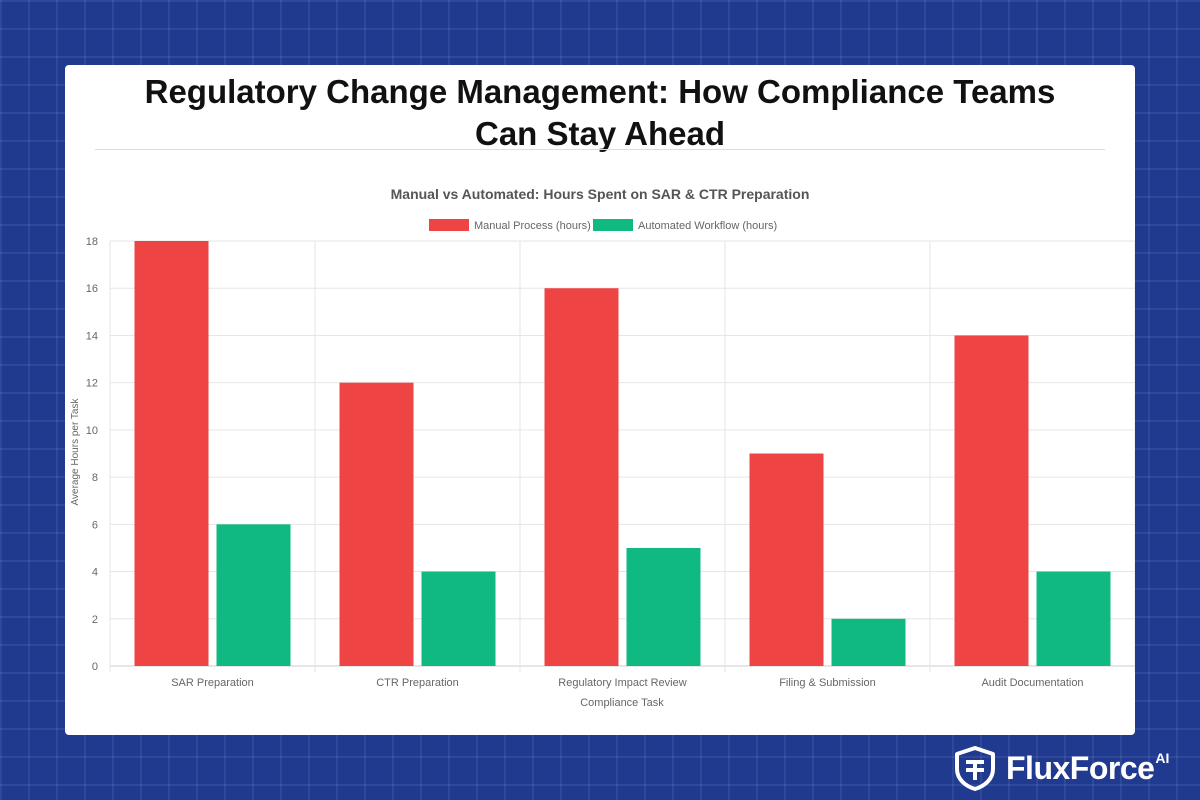 This screenshot has width=1200, height=800. Describe the element at coordinates (1032, 683) in the screenshot. I see `x-tick-label: Audit Documentation` at that location.